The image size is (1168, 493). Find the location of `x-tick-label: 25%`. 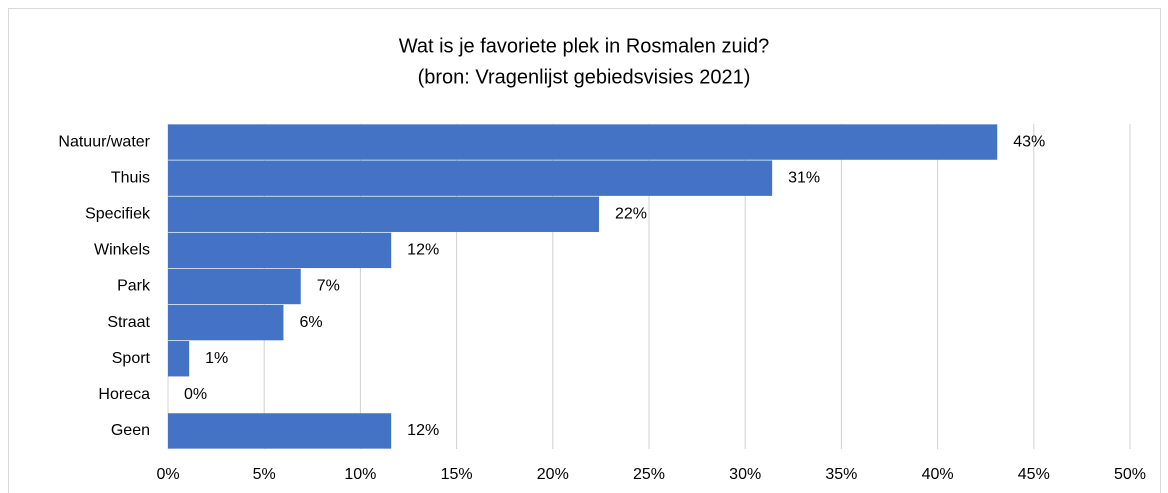

x-tick-label: 25% is located at coordinates (649, 474).